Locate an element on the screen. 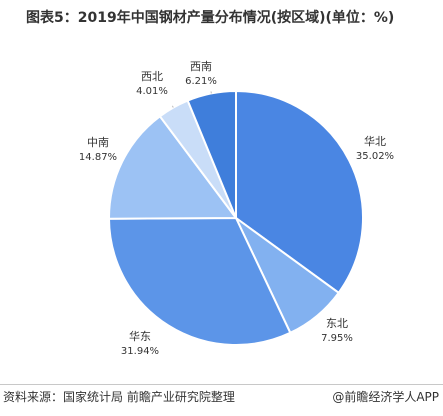 This screenshot has width=443, height=416. footer-divider is located at coordinates (221, 384).